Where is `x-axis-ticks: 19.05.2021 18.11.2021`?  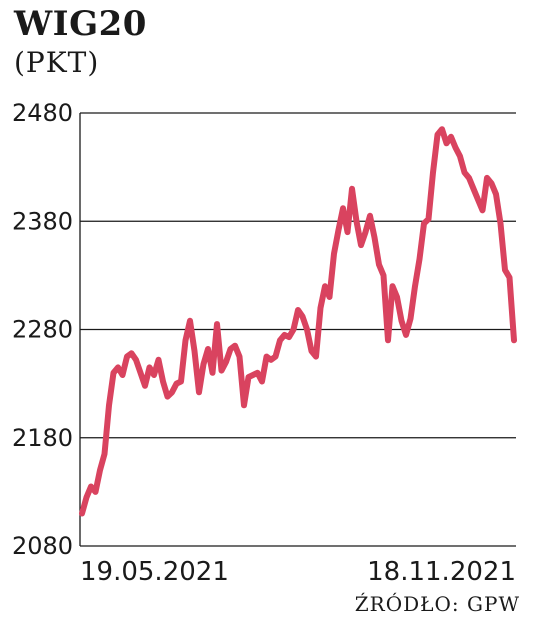
x-axis-ticks: 19.05.2021 18.11.2021 is located at coordinates (298, 572).